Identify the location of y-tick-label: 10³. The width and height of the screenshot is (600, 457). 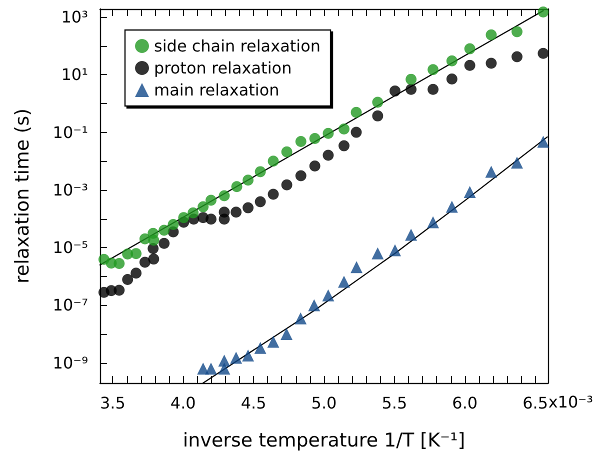
(74, 17).